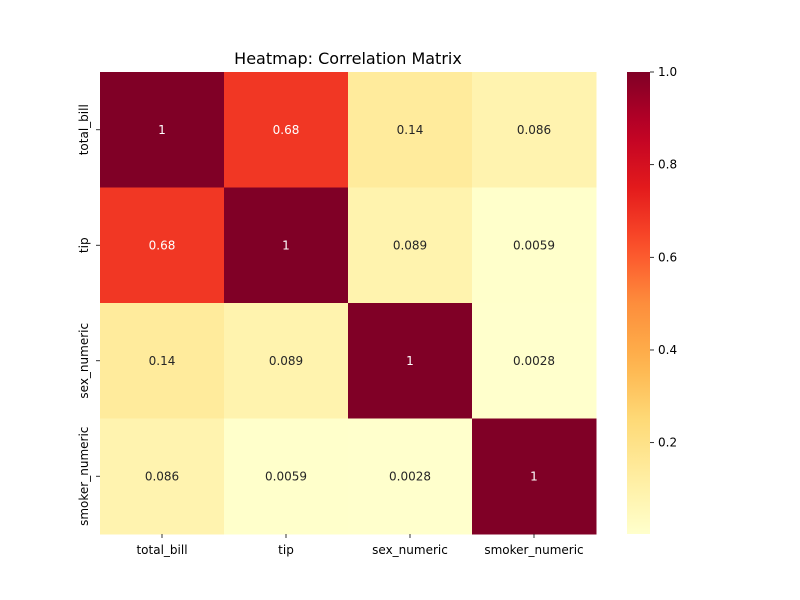  I want to click on cell-label-3-3: 1, so click(534, 476).